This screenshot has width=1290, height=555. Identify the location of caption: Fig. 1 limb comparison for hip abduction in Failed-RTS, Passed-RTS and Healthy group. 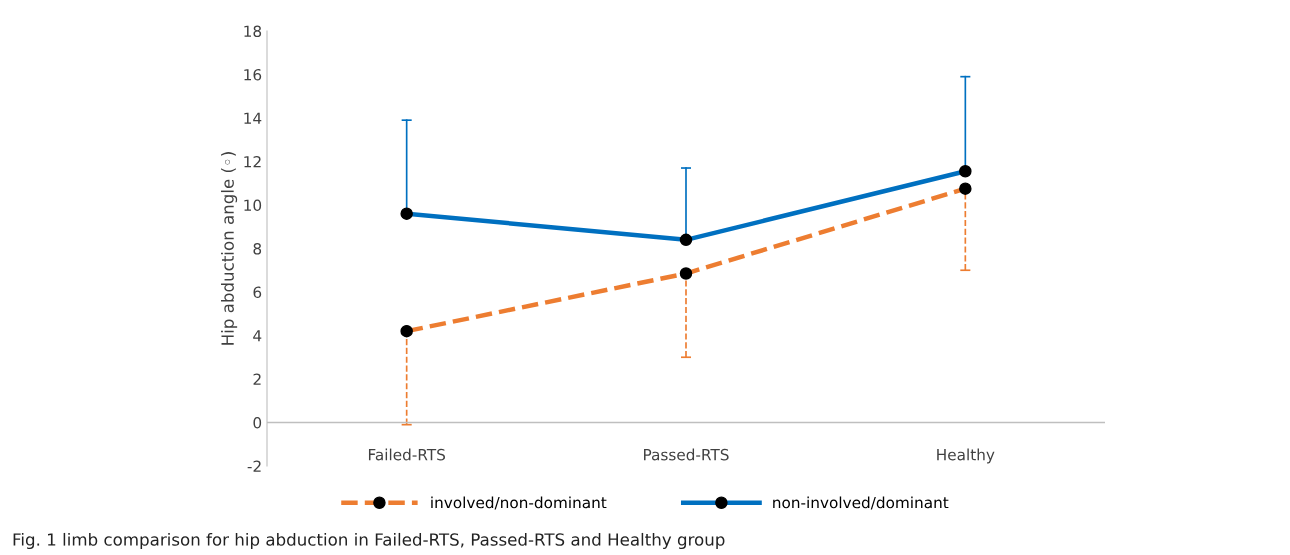
(369, 541).